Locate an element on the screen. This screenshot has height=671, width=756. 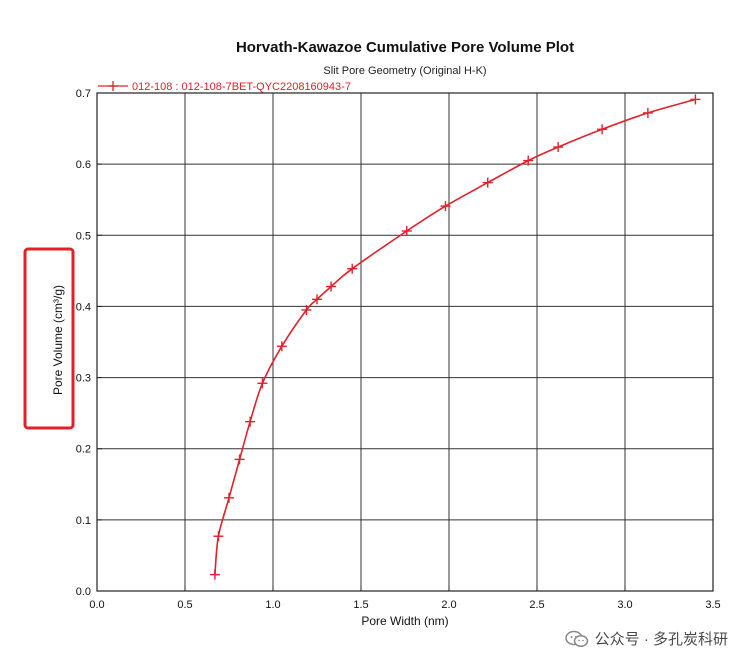
y-tick-label: 0.5 is located at coordinates (83, 236).